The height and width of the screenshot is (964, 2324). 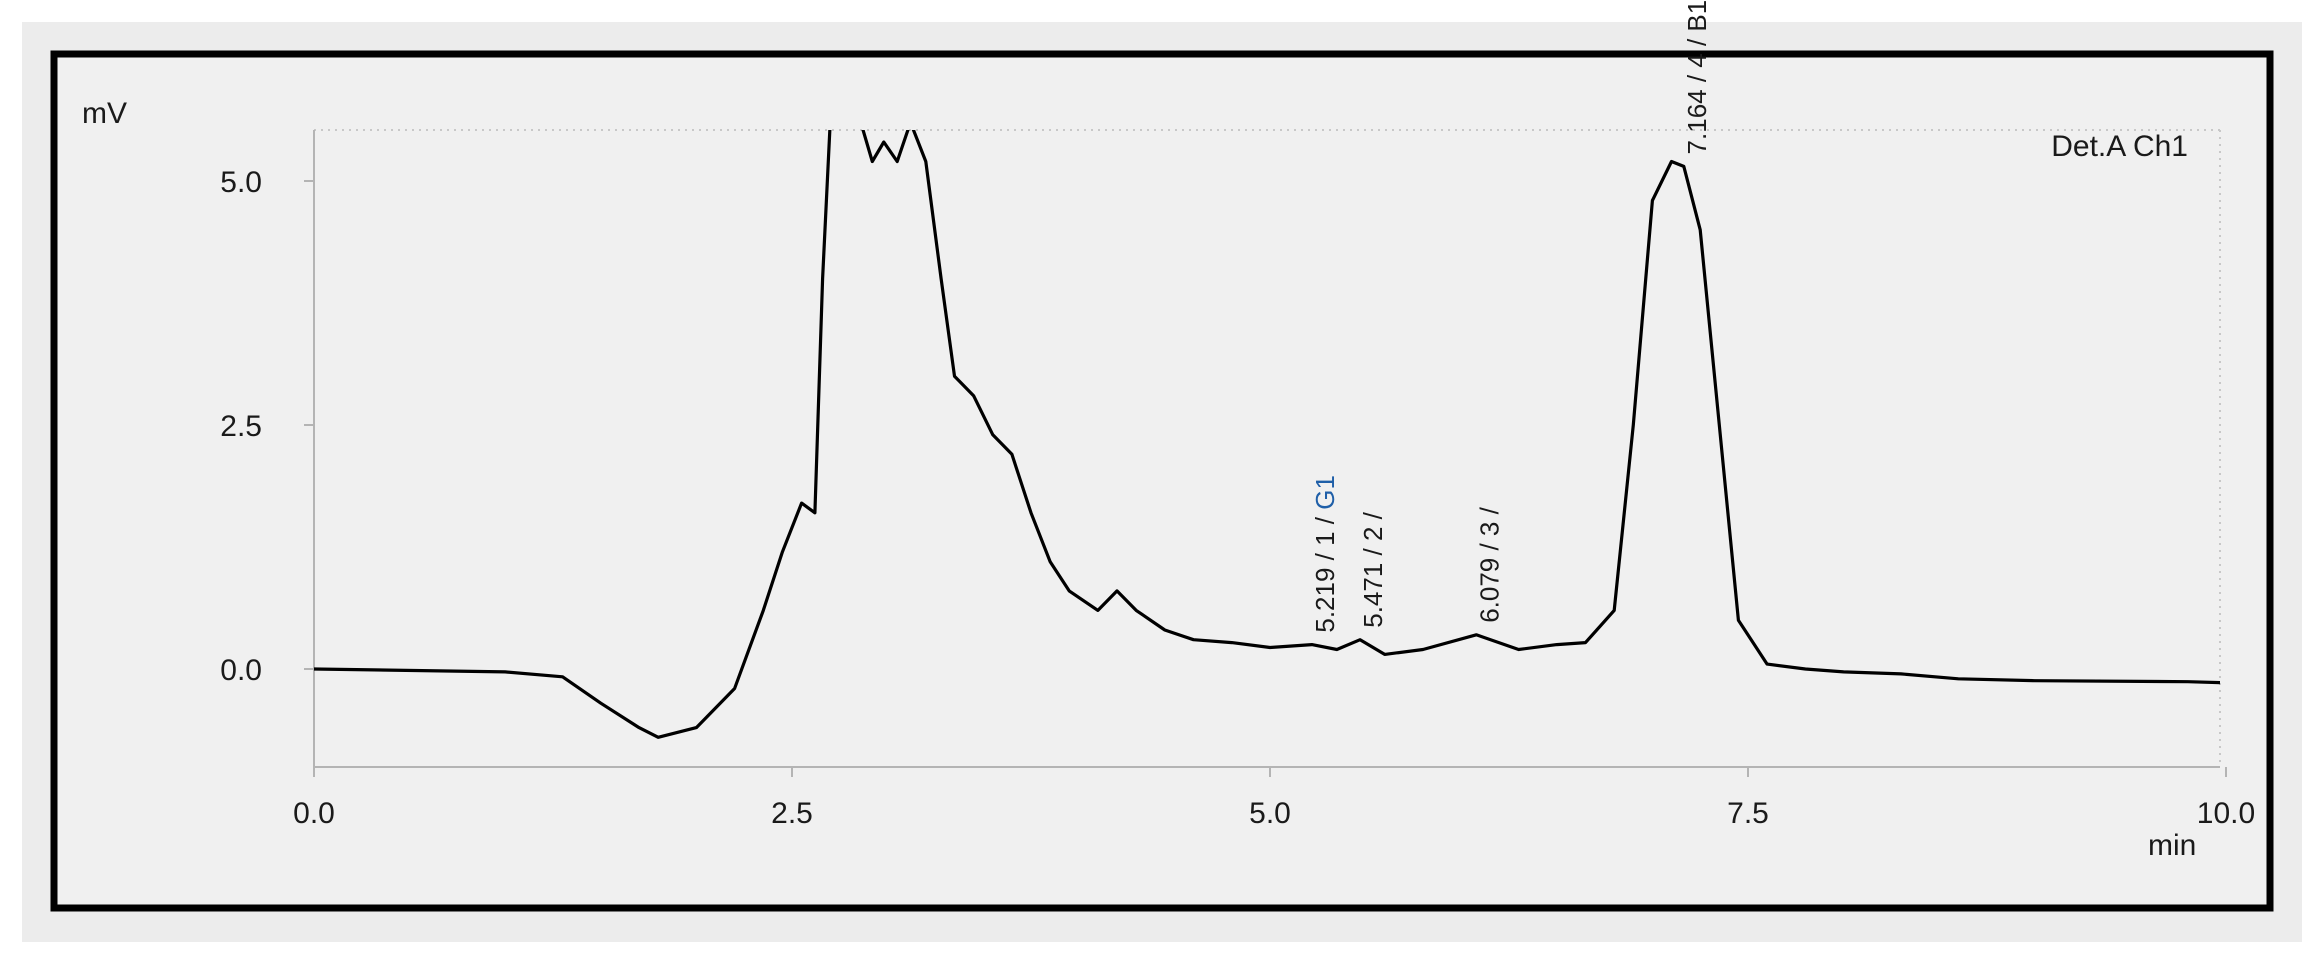 I want to click on x-axis-label: min, so click(x=2172, y=845).